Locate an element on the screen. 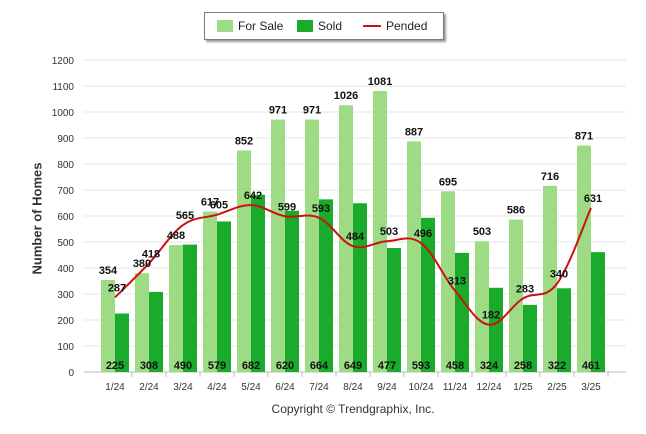 The width and height of the screenshot is (646, 434). x-tick-label: 1/25 is located at coordinates (523, 387).